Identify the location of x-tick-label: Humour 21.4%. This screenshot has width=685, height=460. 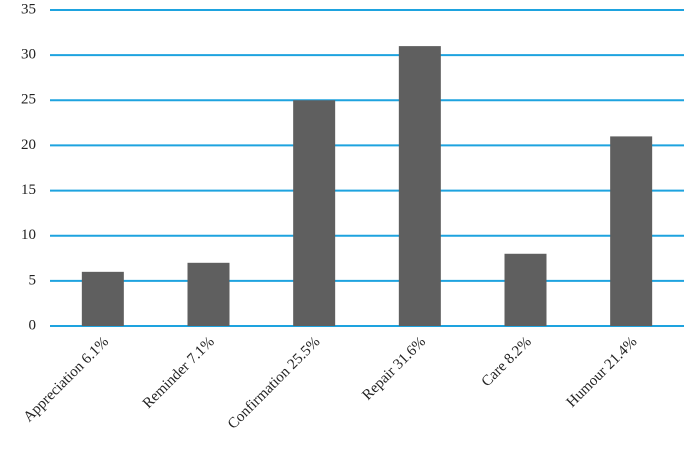
(602, 372).